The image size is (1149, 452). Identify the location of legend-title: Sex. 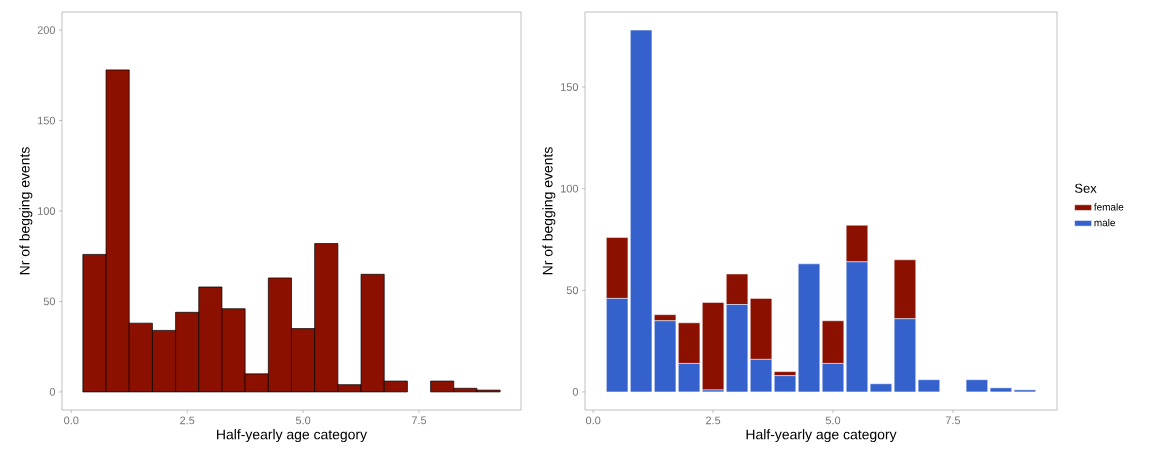
(1085, 188).